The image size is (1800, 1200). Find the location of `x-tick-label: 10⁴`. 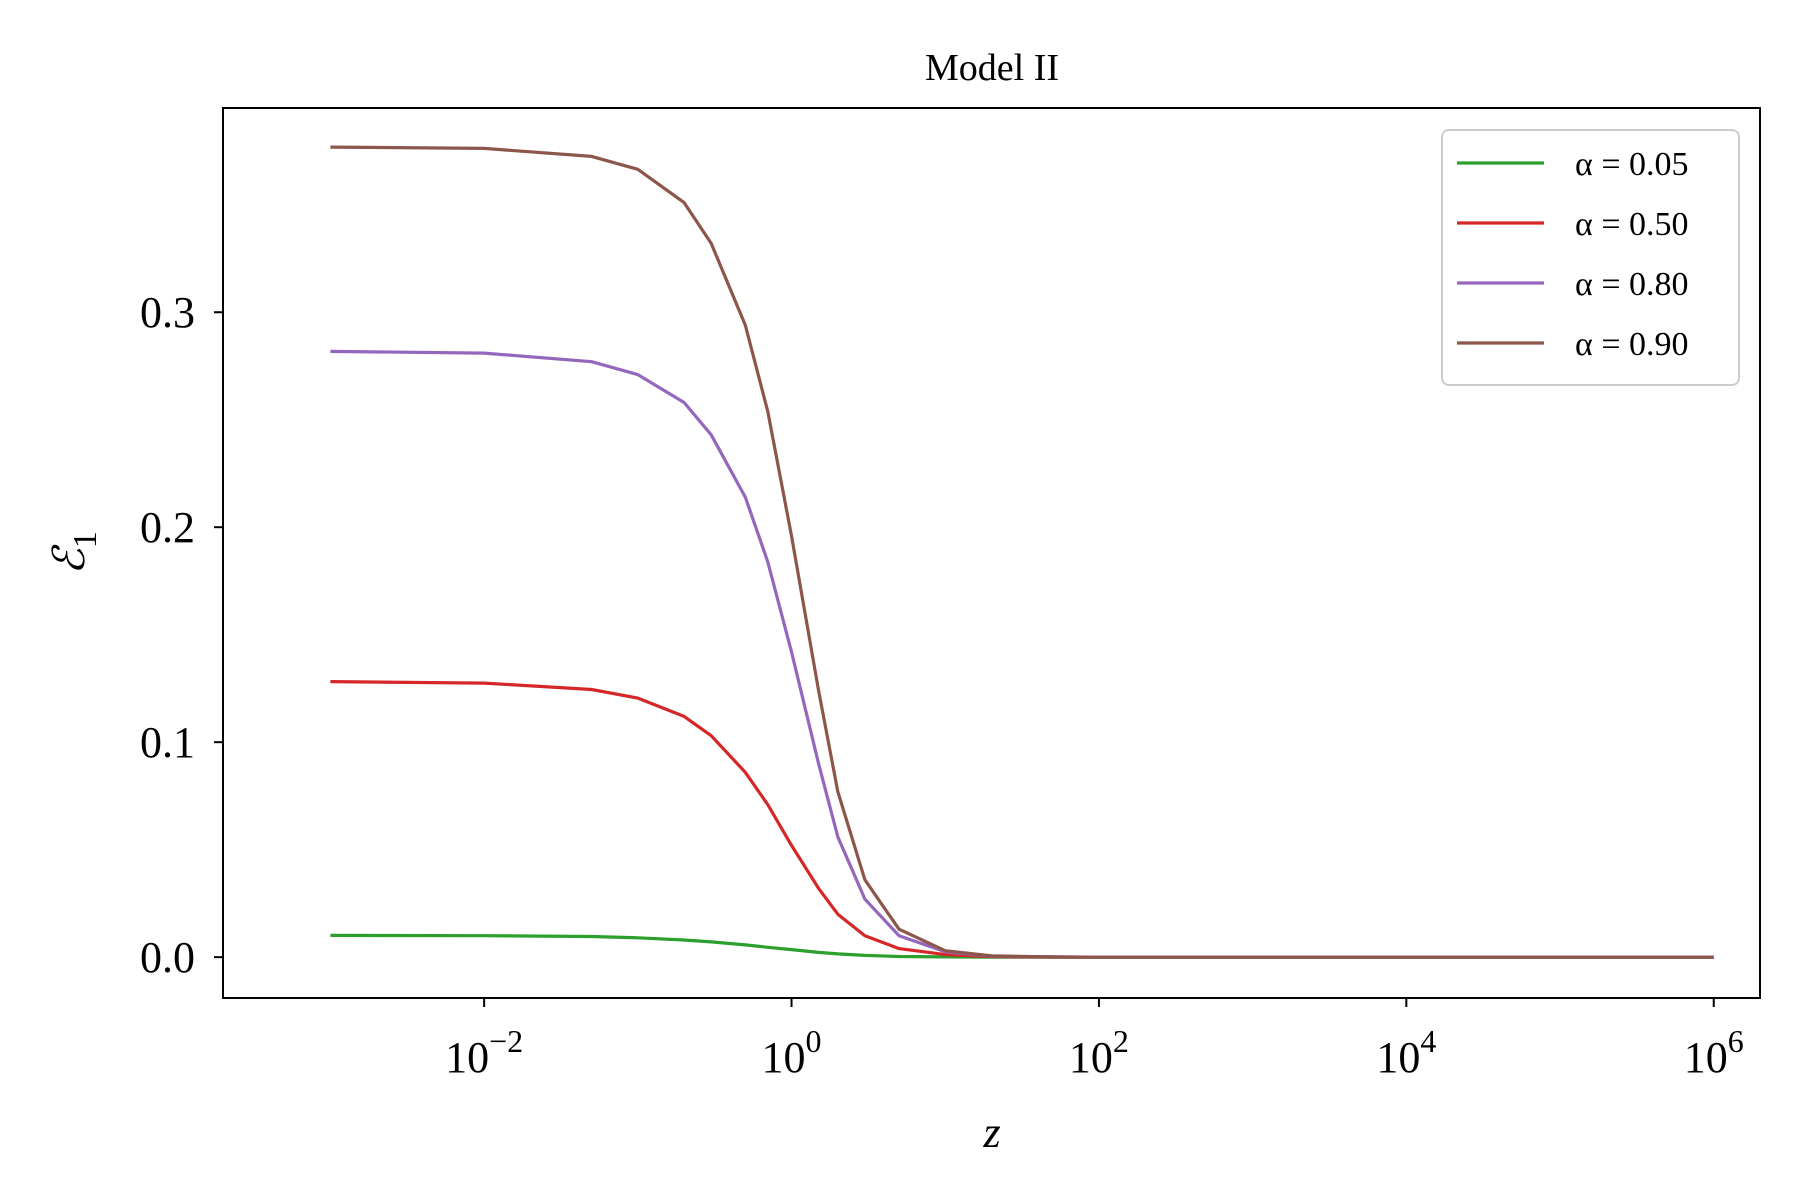

x-tick-label: 10⁴ is located at coordinates (1406, 1052).